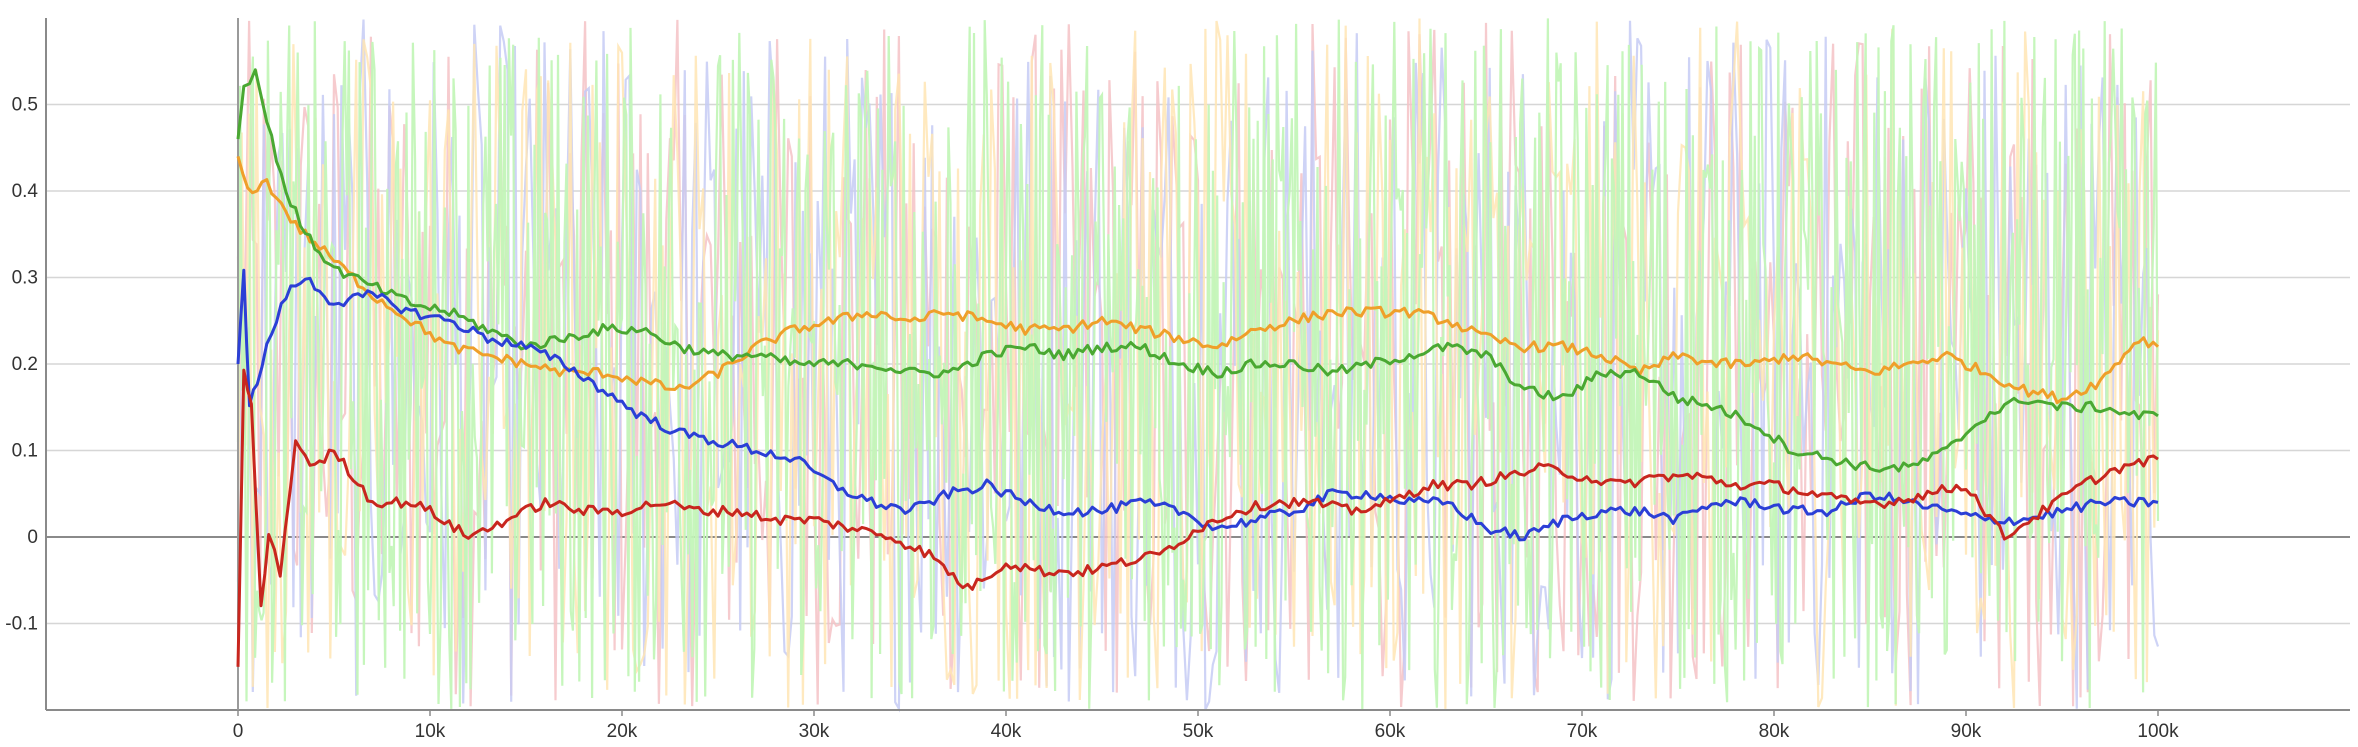 The width and height of the screenshot is (2358, 747). What do you see at coordinates (1966, 731) in the screenshot?
I see `x-tick-label: 90k` at bounding box center [1966, 731].